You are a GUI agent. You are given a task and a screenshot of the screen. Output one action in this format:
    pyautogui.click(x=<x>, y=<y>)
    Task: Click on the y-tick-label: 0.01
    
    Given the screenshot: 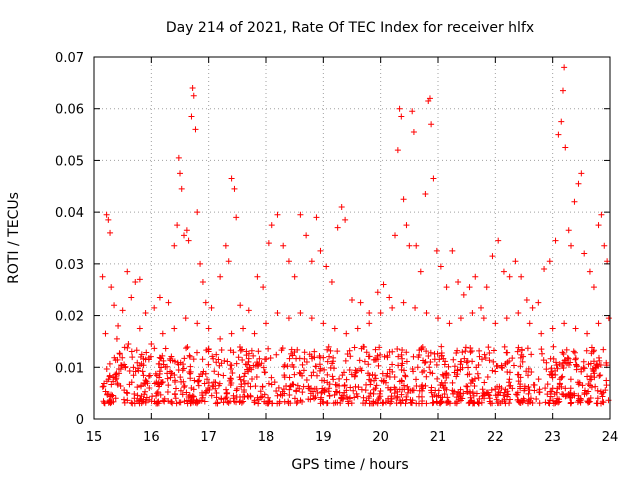 What is the action you would take?
    pyautogui.click(x=69, y=368)
    